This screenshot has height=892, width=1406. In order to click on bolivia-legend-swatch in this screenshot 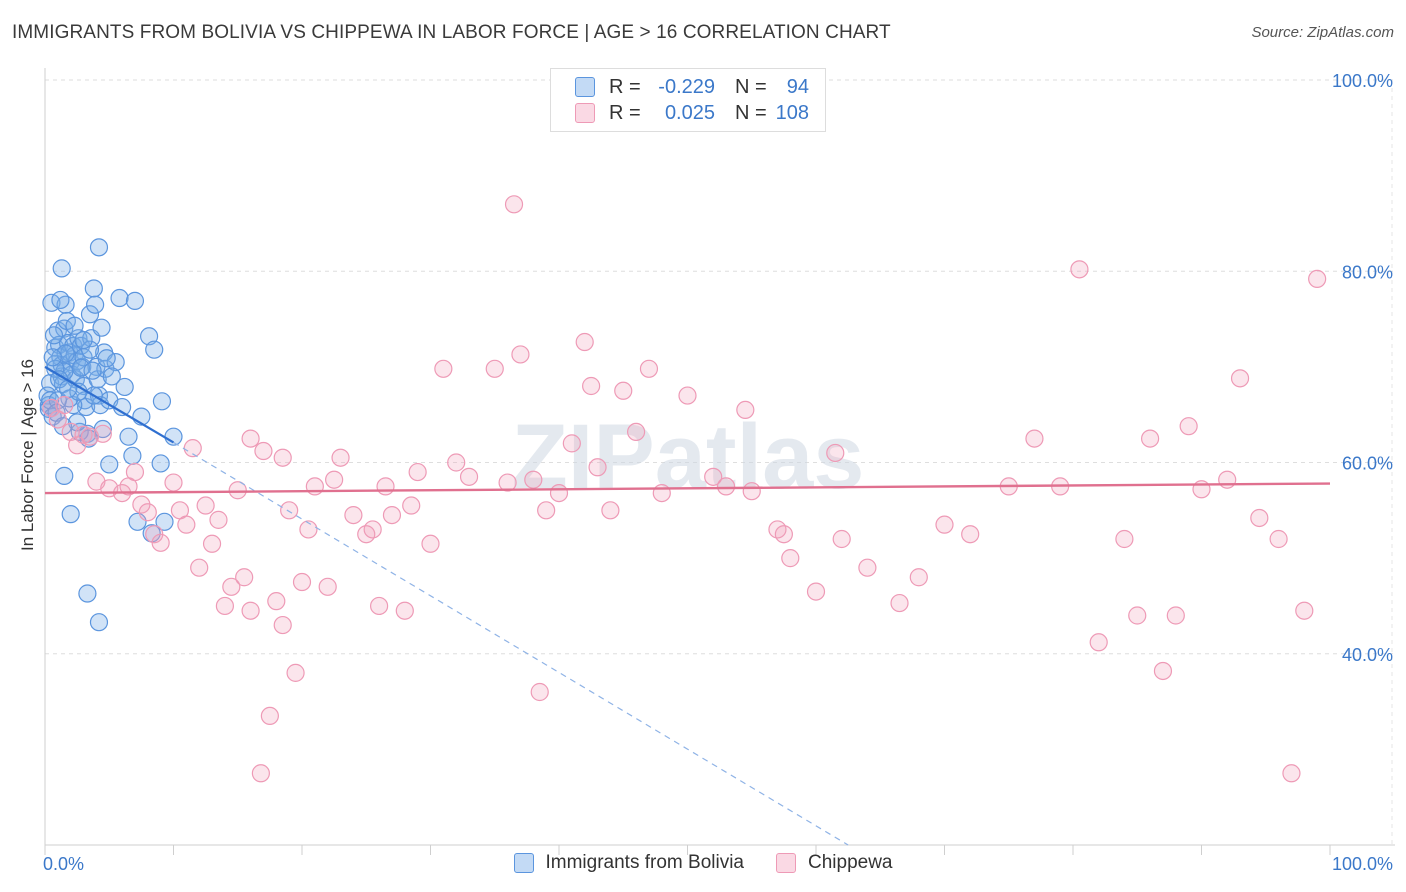, I will do `click(523, 863)`.